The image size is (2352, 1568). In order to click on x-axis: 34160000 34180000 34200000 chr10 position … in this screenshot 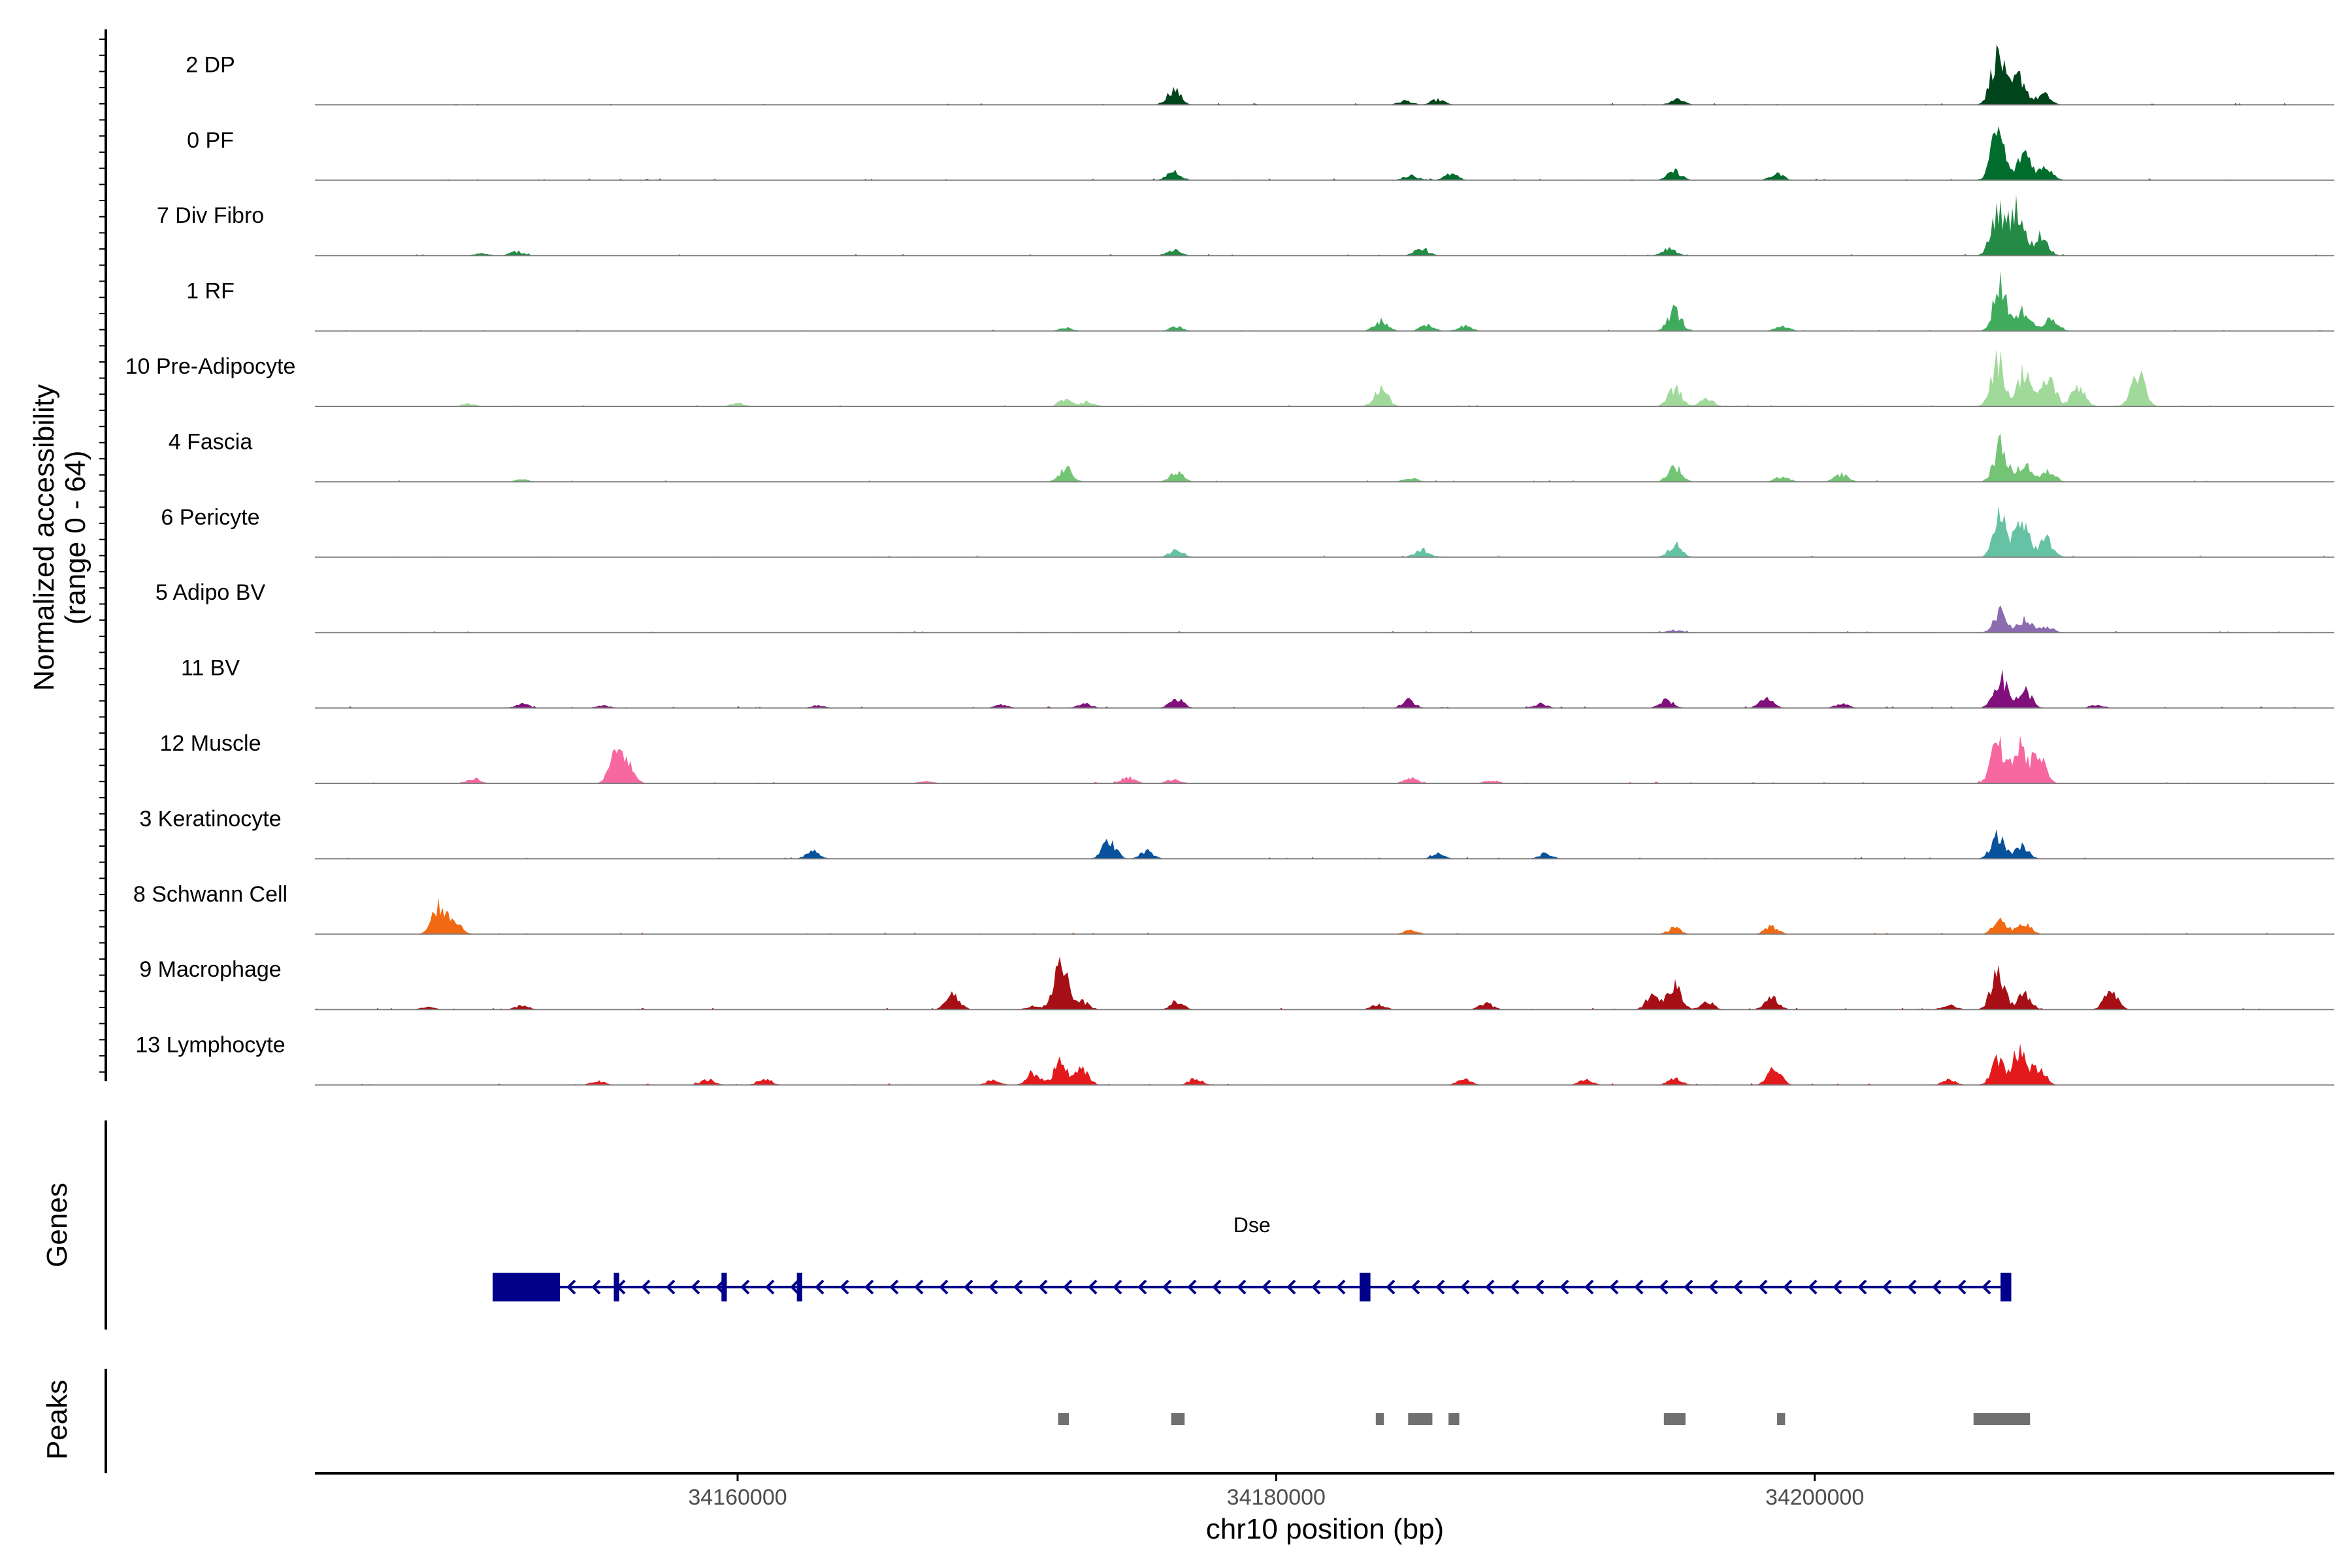, I will do `click(1324, 1508)`.